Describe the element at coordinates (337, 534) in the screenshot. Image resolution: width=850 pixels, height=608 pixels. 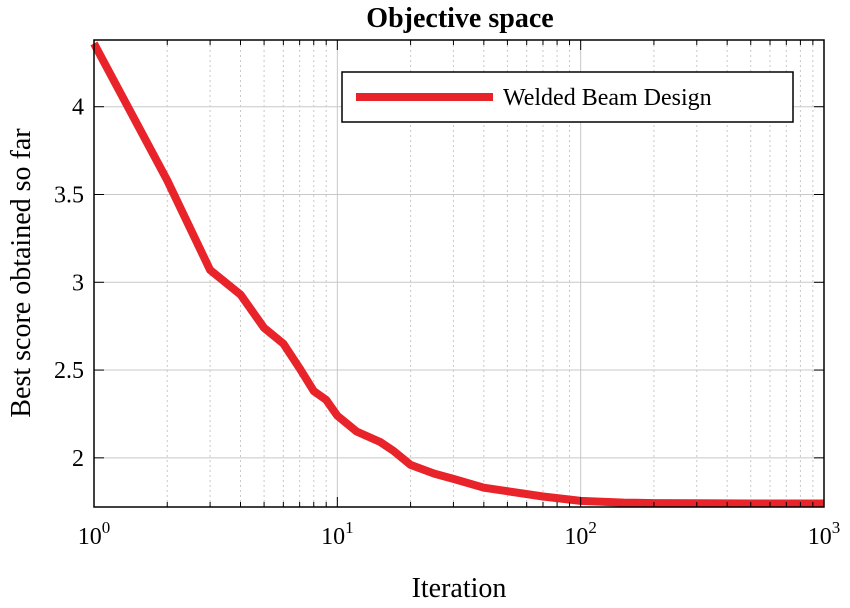
I see `x-tick-label: 10¹` at that location.